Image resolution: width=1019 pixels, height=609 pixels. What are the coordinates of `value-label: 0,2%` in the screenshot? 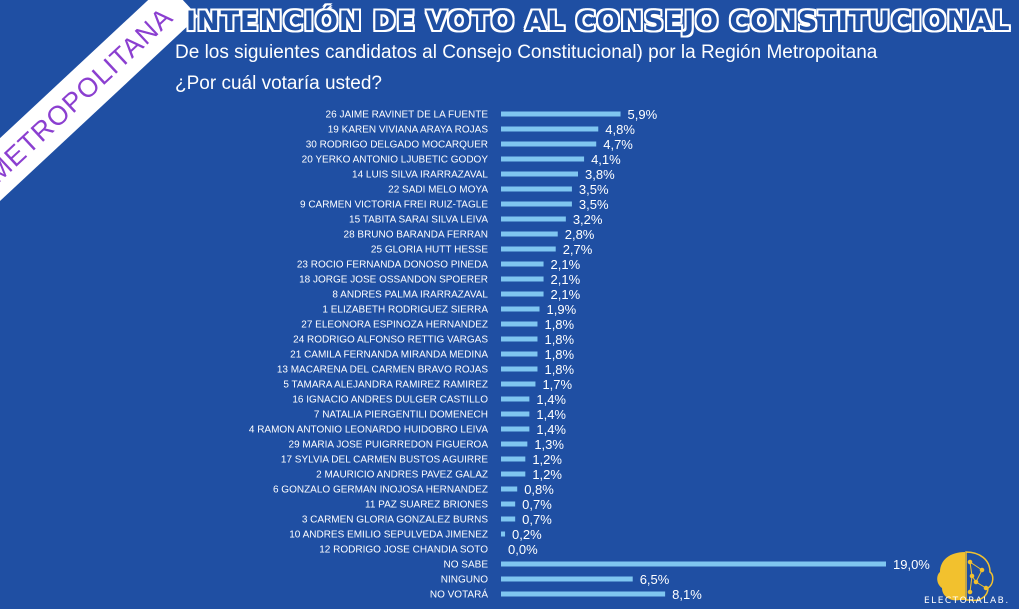 It's located at (527, 534).